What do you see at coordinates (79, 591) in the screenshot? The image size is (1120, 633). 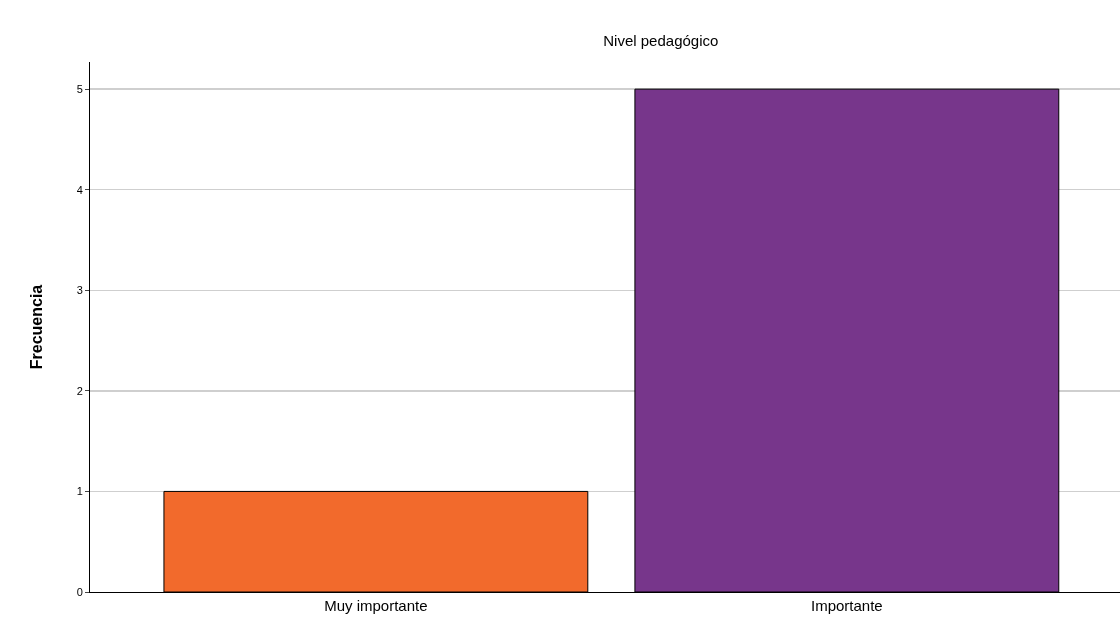 I see `y-tick-label: 0` at bounding box center [79, 591].